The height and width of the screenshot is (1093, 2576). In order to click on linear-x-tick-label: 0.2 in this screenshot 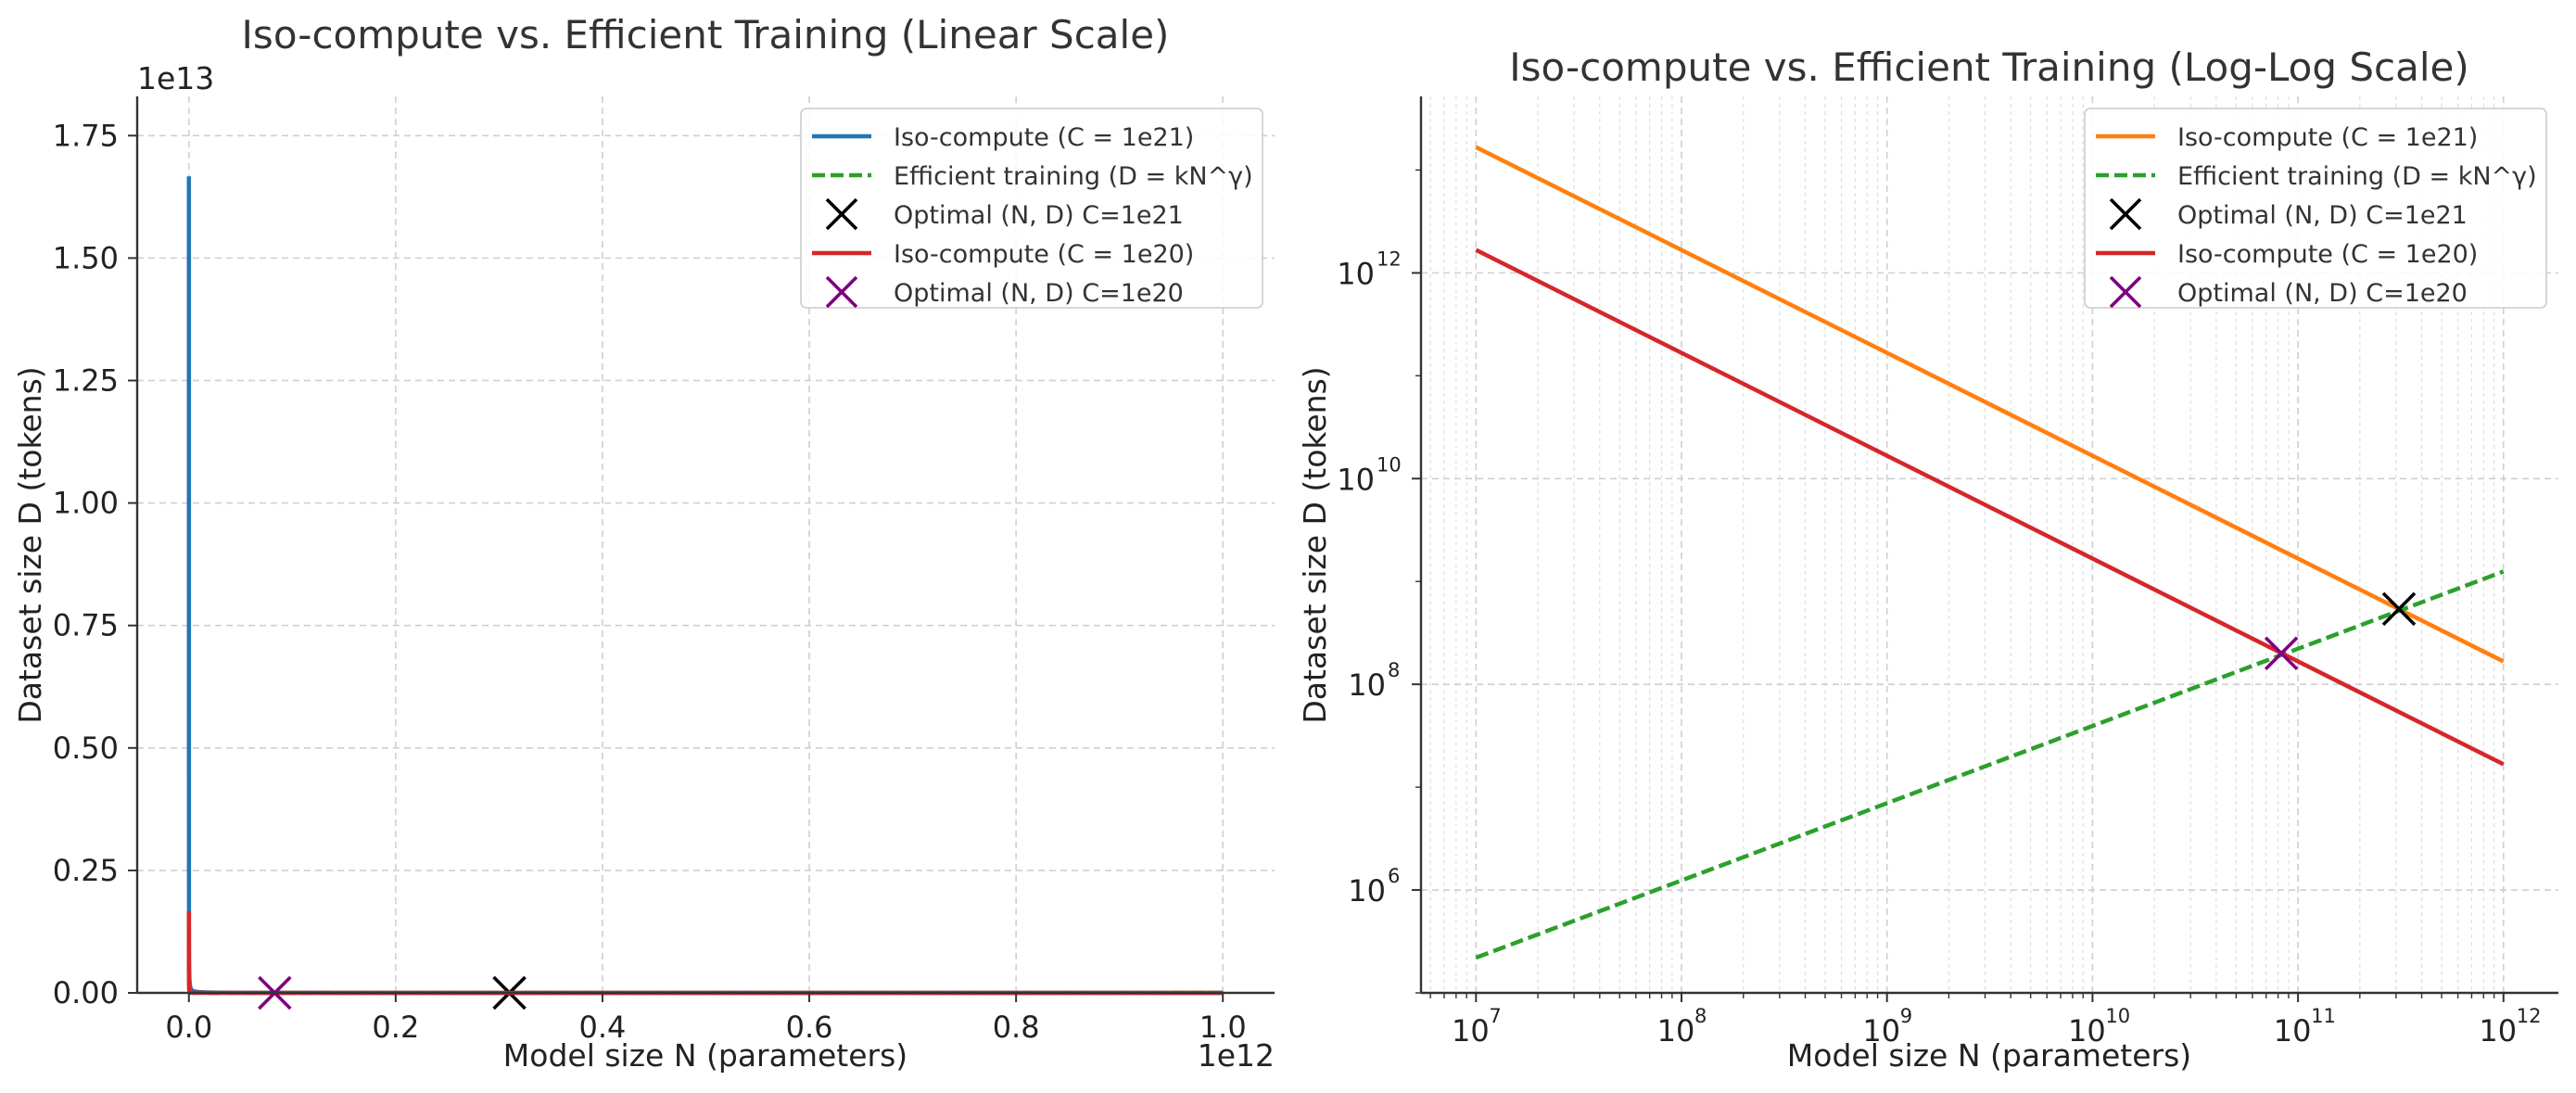, I will do `click(395, 1027)`.